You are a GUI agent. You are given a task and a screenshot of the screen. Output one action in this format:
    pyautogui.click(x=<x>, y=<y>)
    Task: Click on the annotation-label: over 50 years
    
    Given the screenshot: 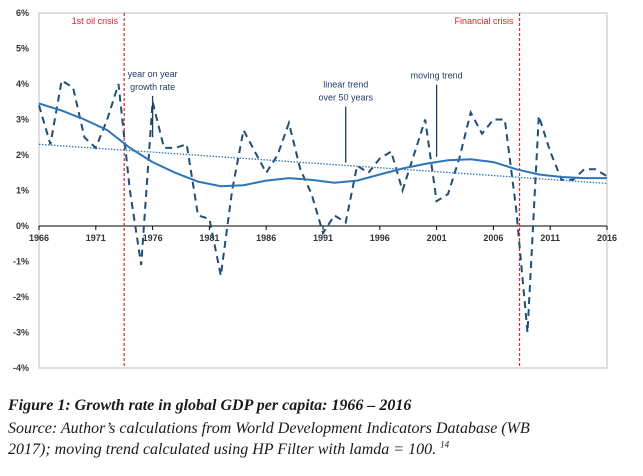 What is the action you would take?
    pyautogui.click(x=345, y=98)
    